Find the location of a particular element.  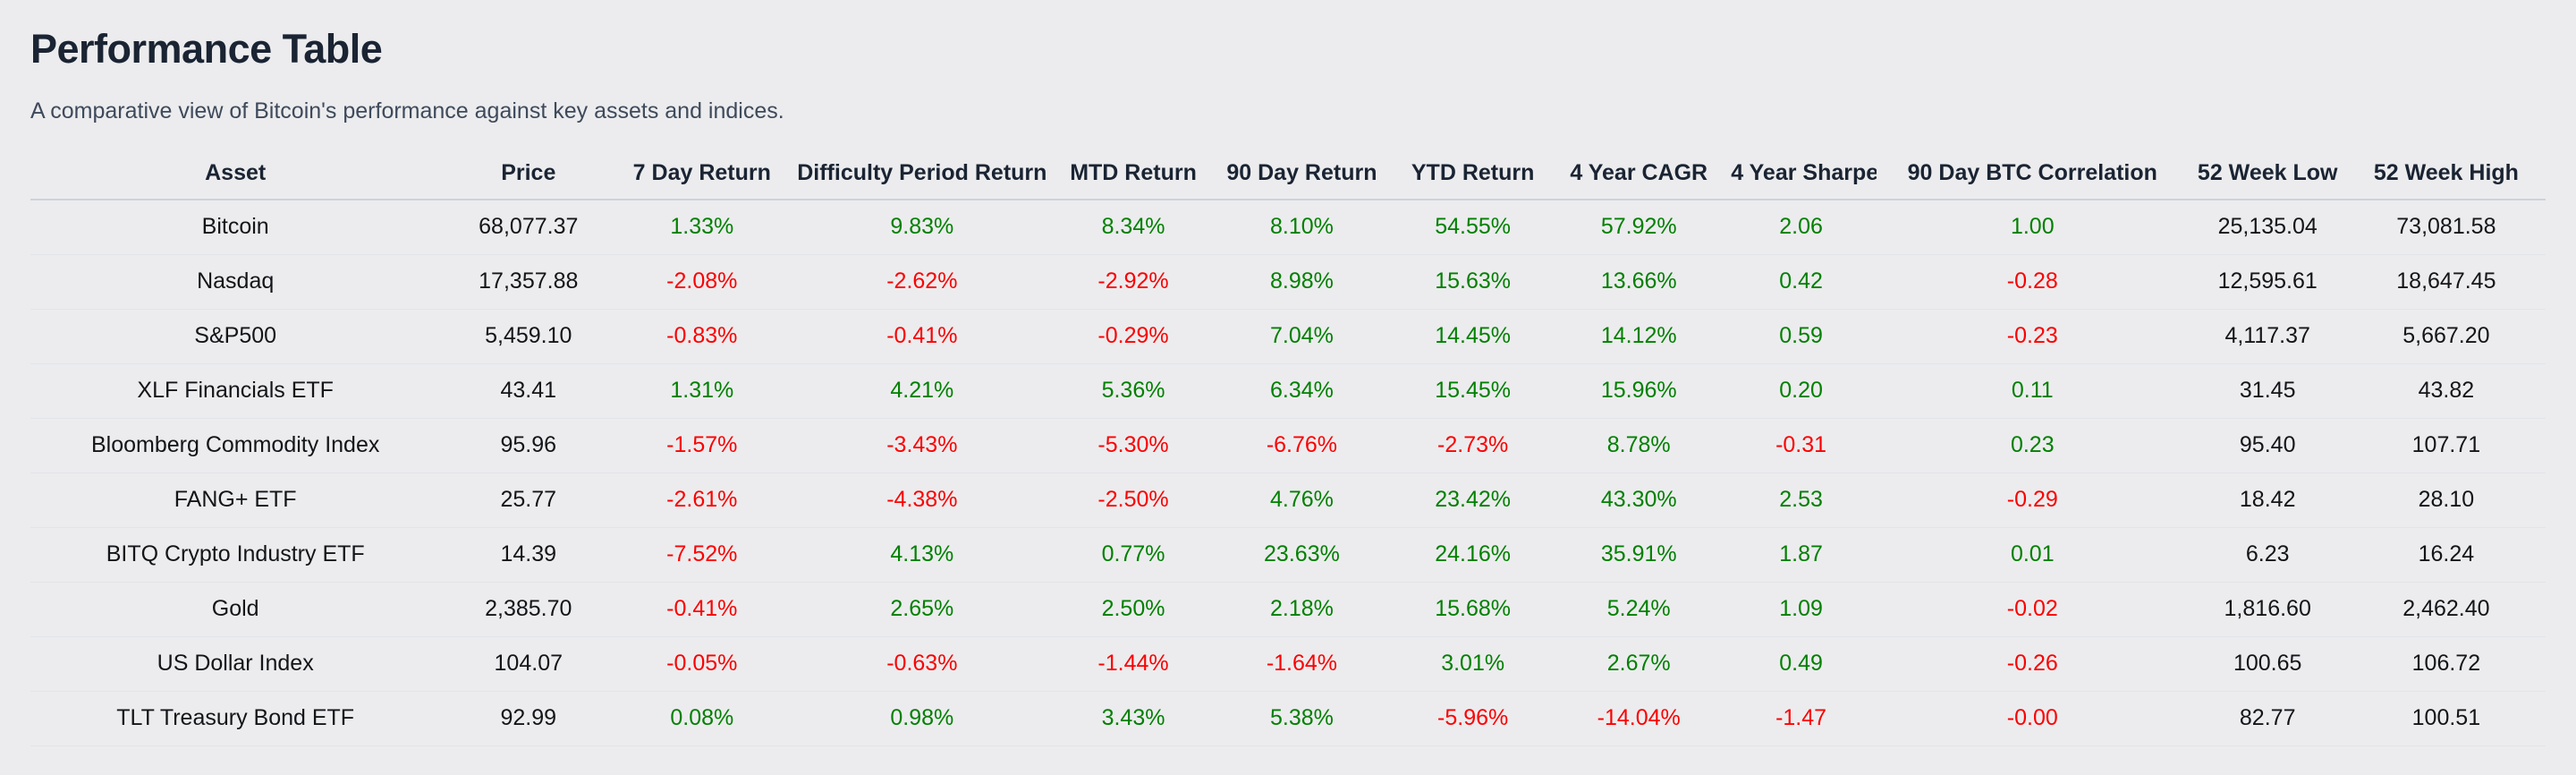

cell-difficulty: -4.38% is located at coordinates (922, 500).